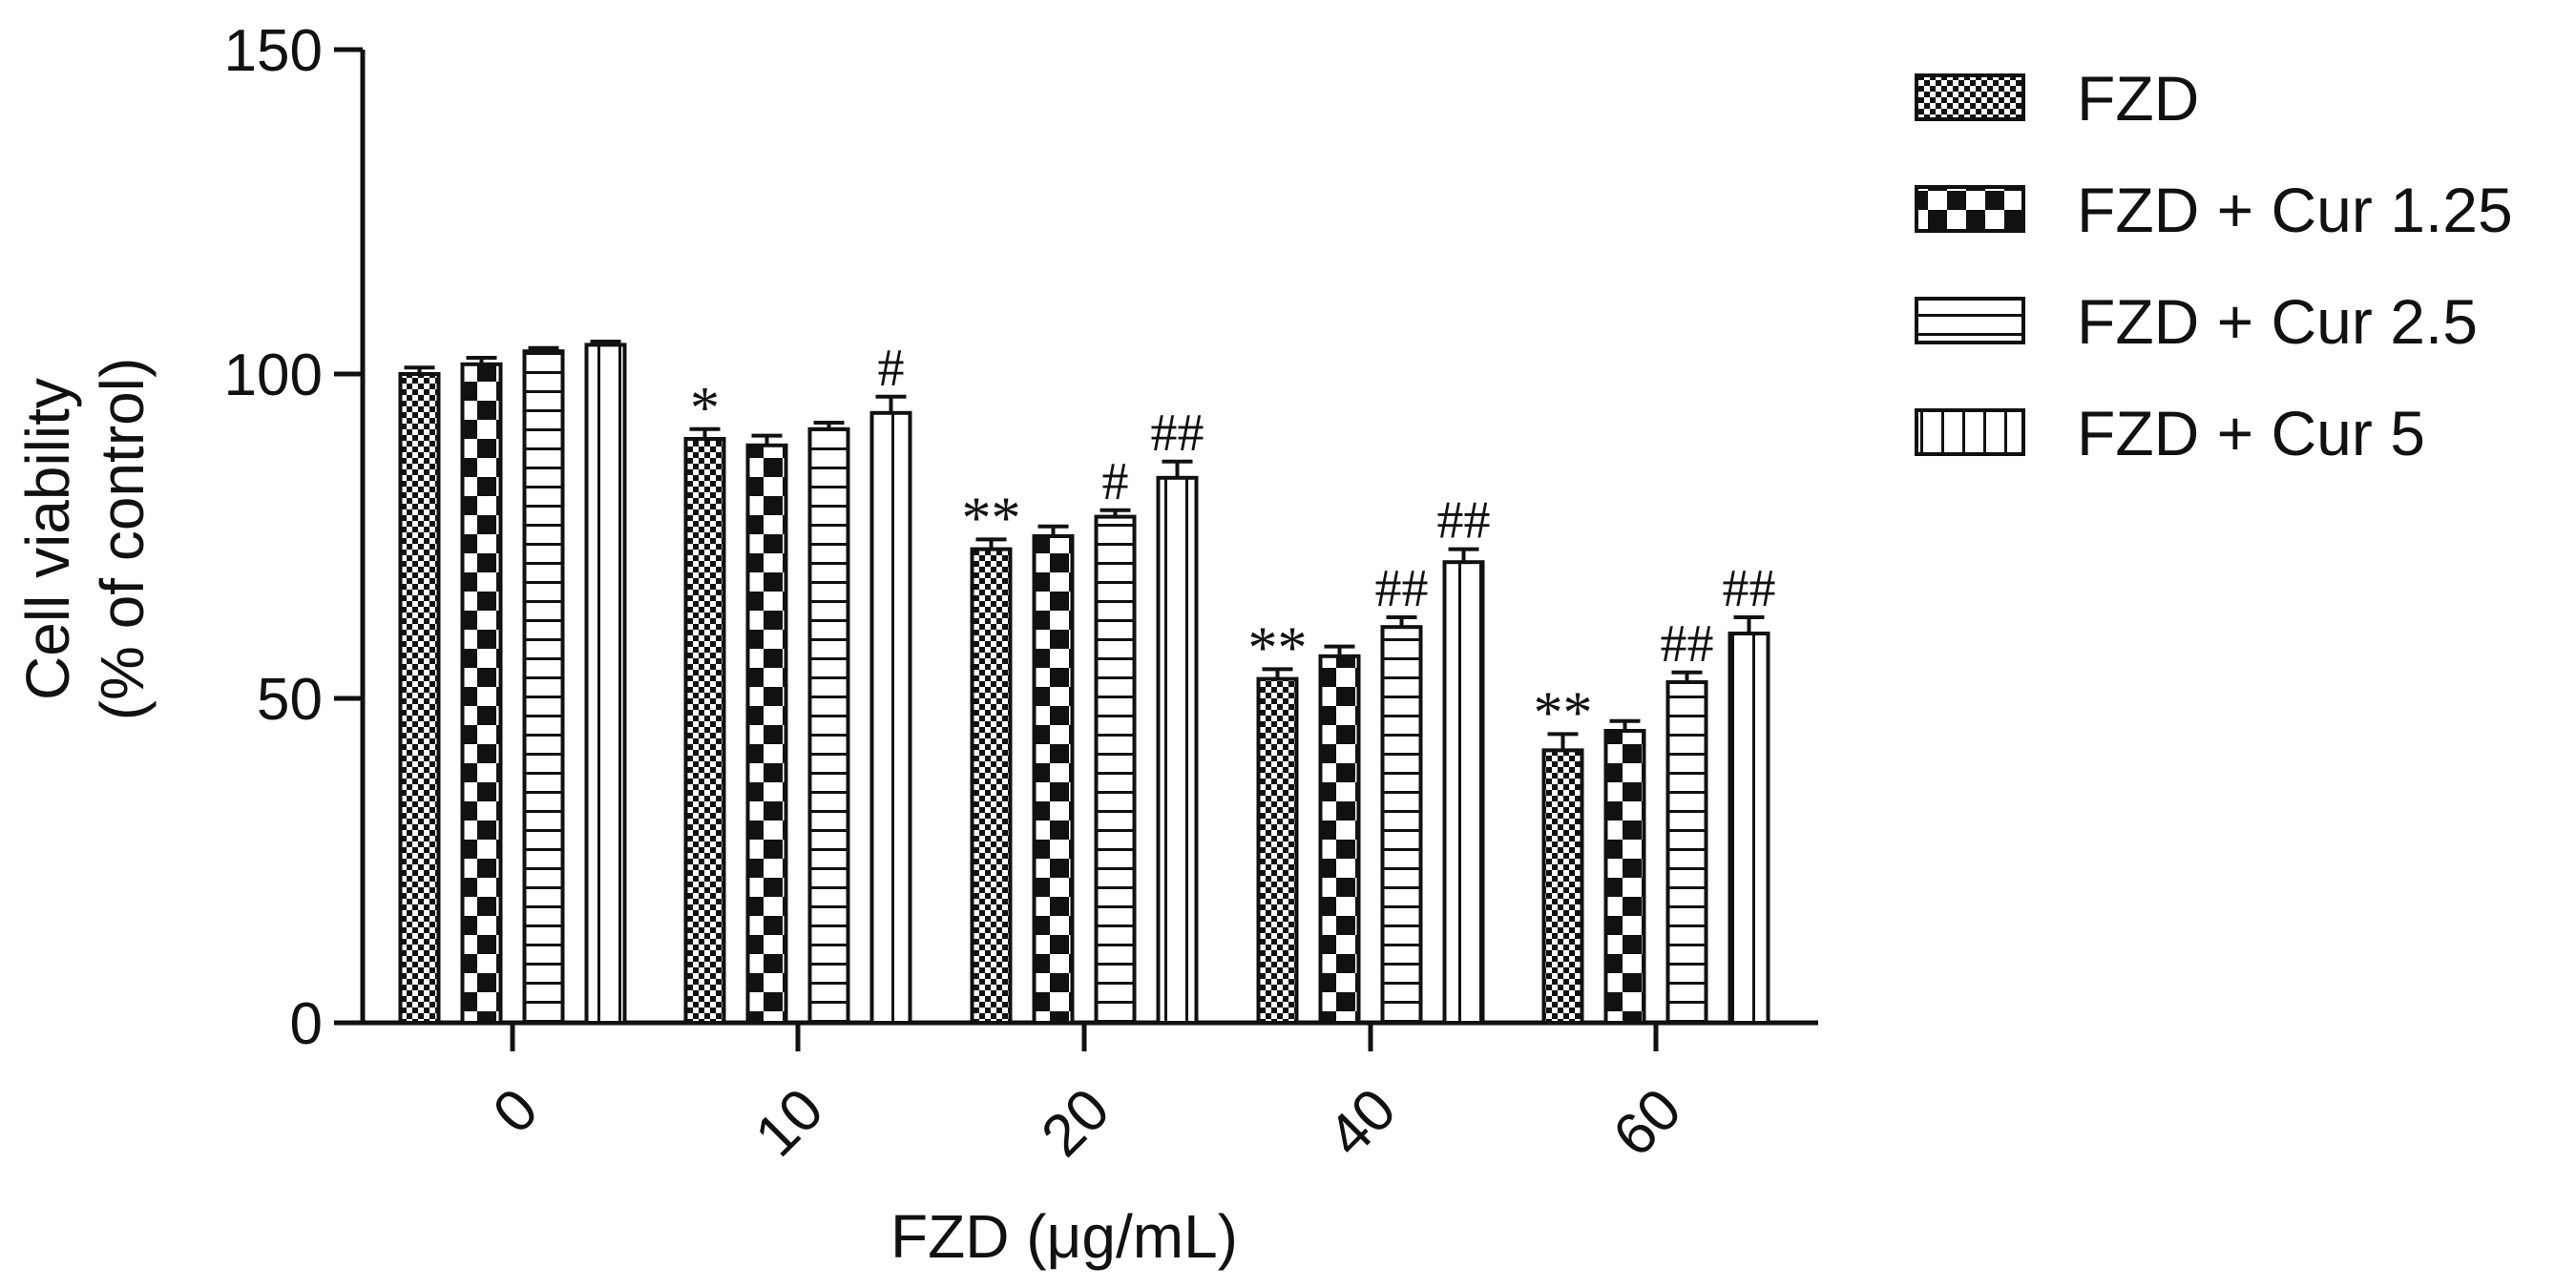 The width and height of the screenshot is (2576, 1288). Describe the element at coordinates (705, 408) in the screenshot. I see `significance-mark: *` at that location.